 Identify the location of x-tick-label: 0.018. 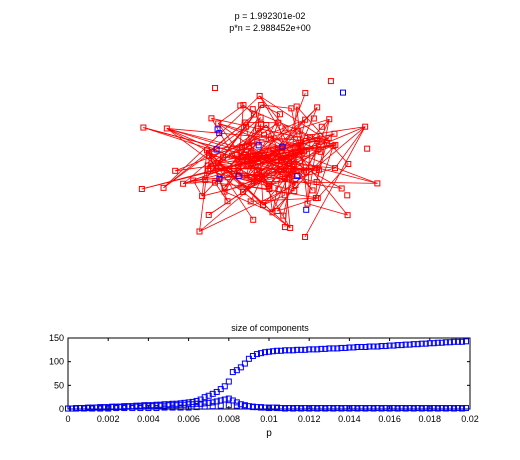
(430, 419).